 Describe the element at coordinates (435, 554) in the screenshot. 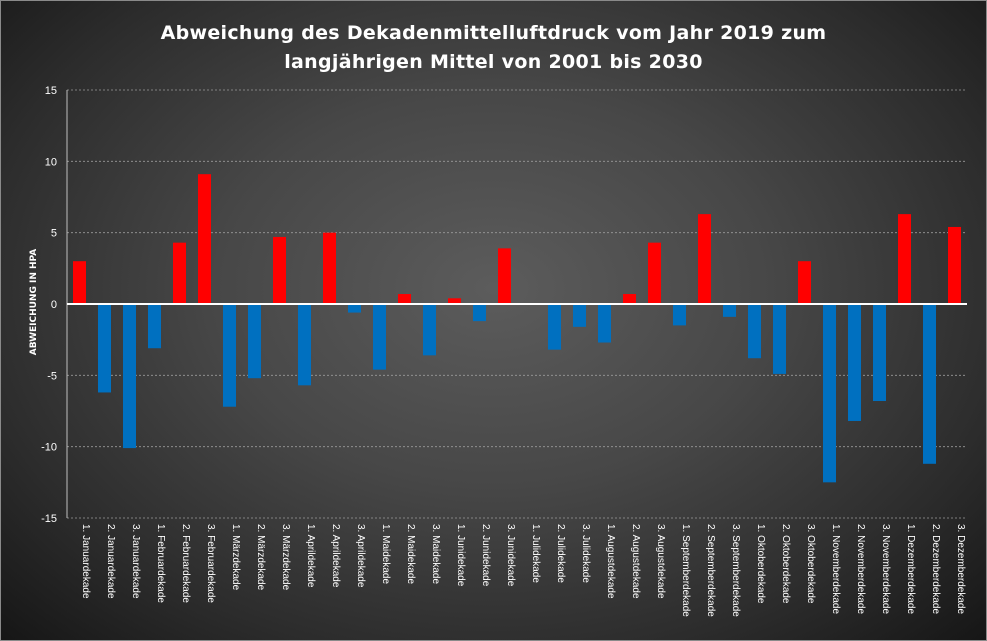

I see `x-tick-label: 3. Maidekade` at that location.